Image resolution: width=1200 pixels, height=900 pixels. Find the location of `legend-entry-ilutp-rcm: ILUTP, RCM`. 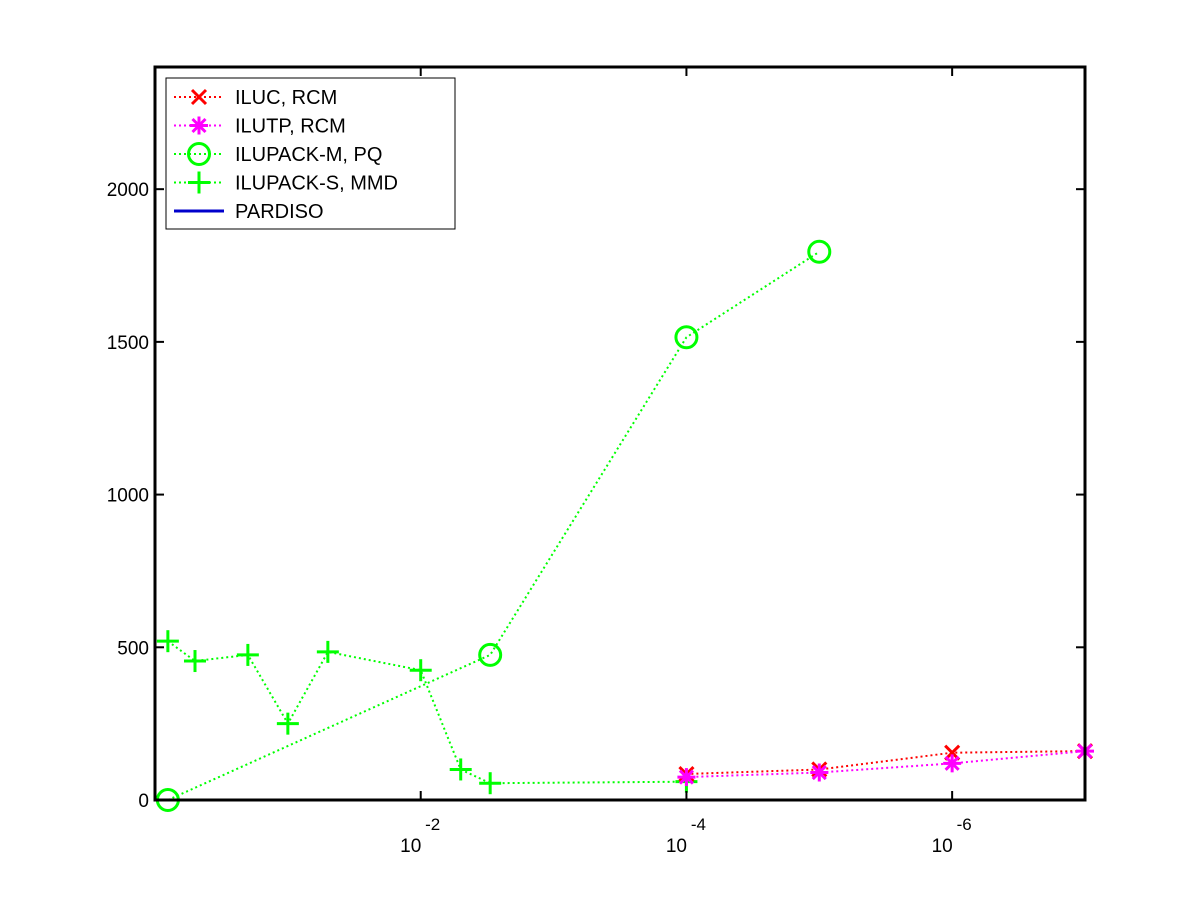

legend-entry-ilutp-rcm: ILUTP, RCM is located at coordinates (260, 127).